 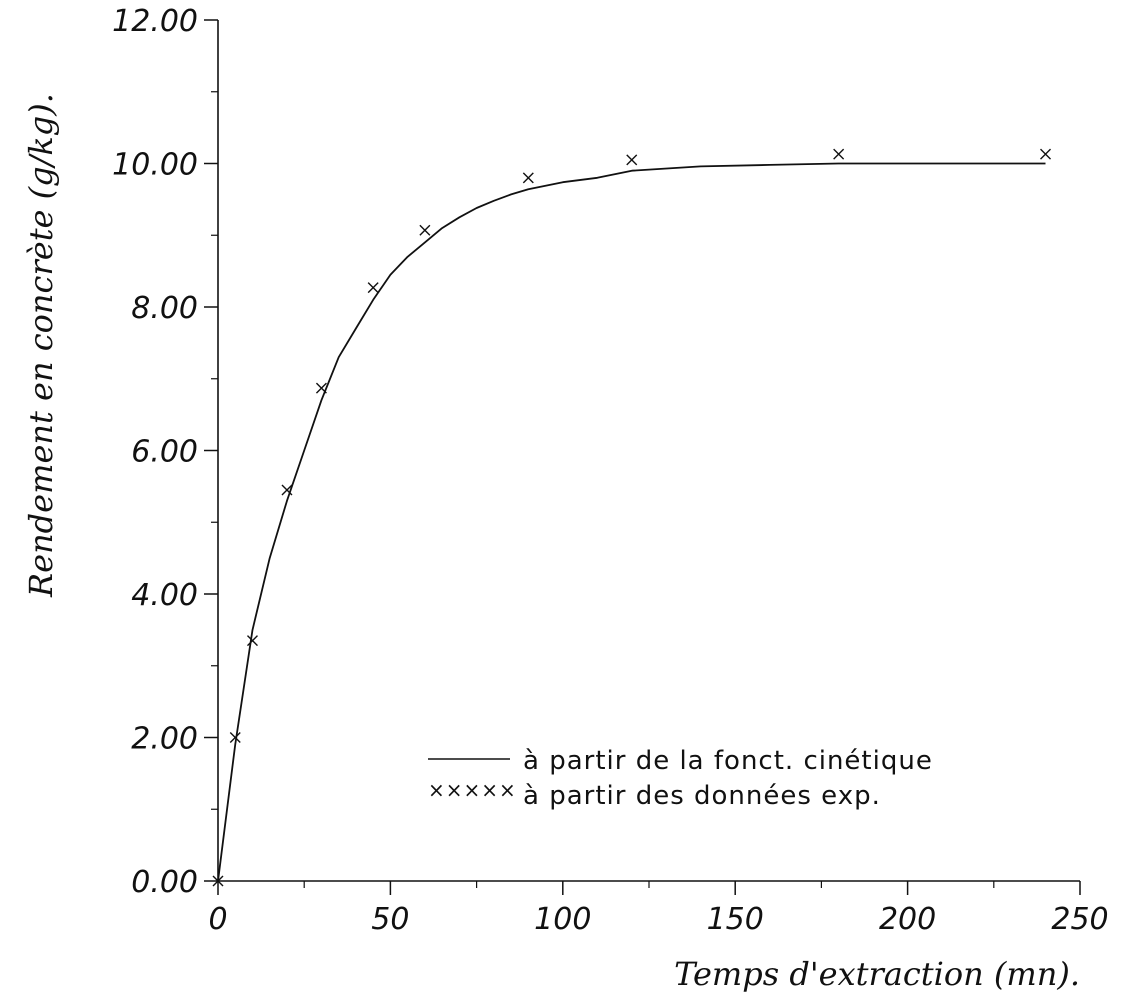 What do you see at coordinates (735, 919) in the screenshot?
I see `x-tick-label: 150` at bounding box center [735, 919].